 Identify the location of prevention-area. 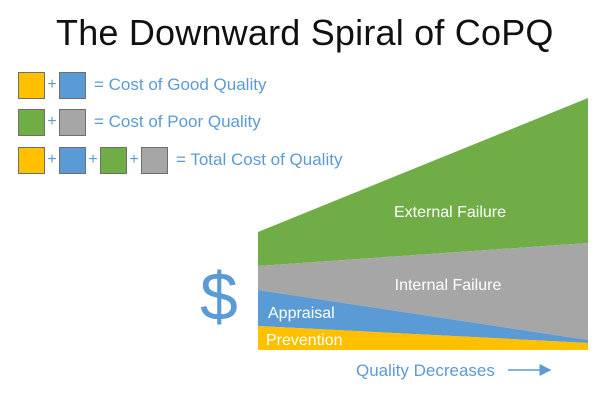
(423, 338).